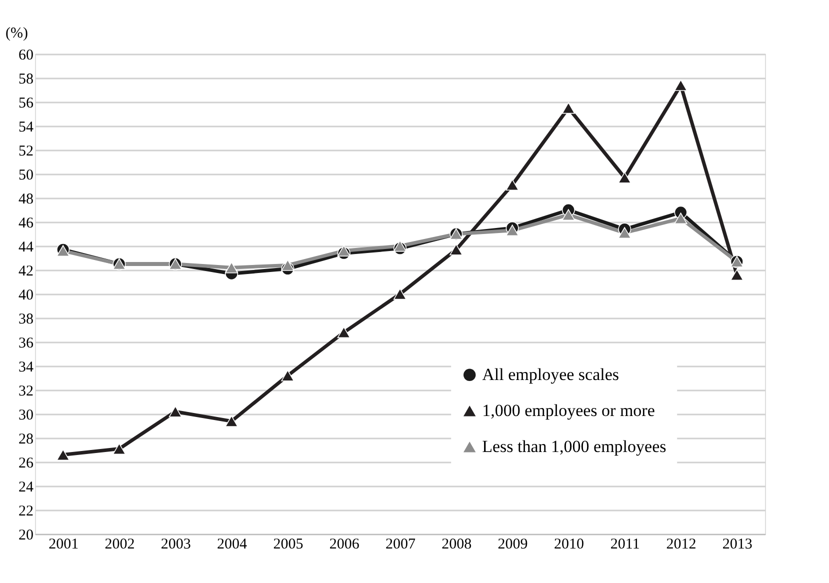 The image size is (829, 583). Describe the element at coordinates (568, 410) in the screenshot. I see `legend-label: 1,000 employees or more` at that location.